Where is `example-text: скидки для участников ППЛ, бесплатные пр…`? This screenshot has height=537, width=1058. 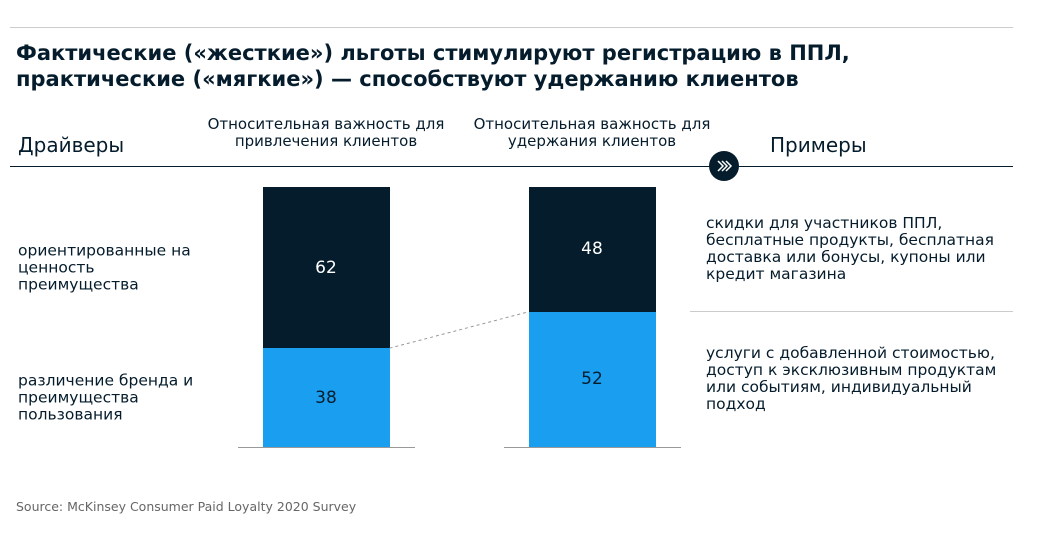
example-text: скидки для участников ППЛ, бесплатные пр… is located at coordinates (850, 249).